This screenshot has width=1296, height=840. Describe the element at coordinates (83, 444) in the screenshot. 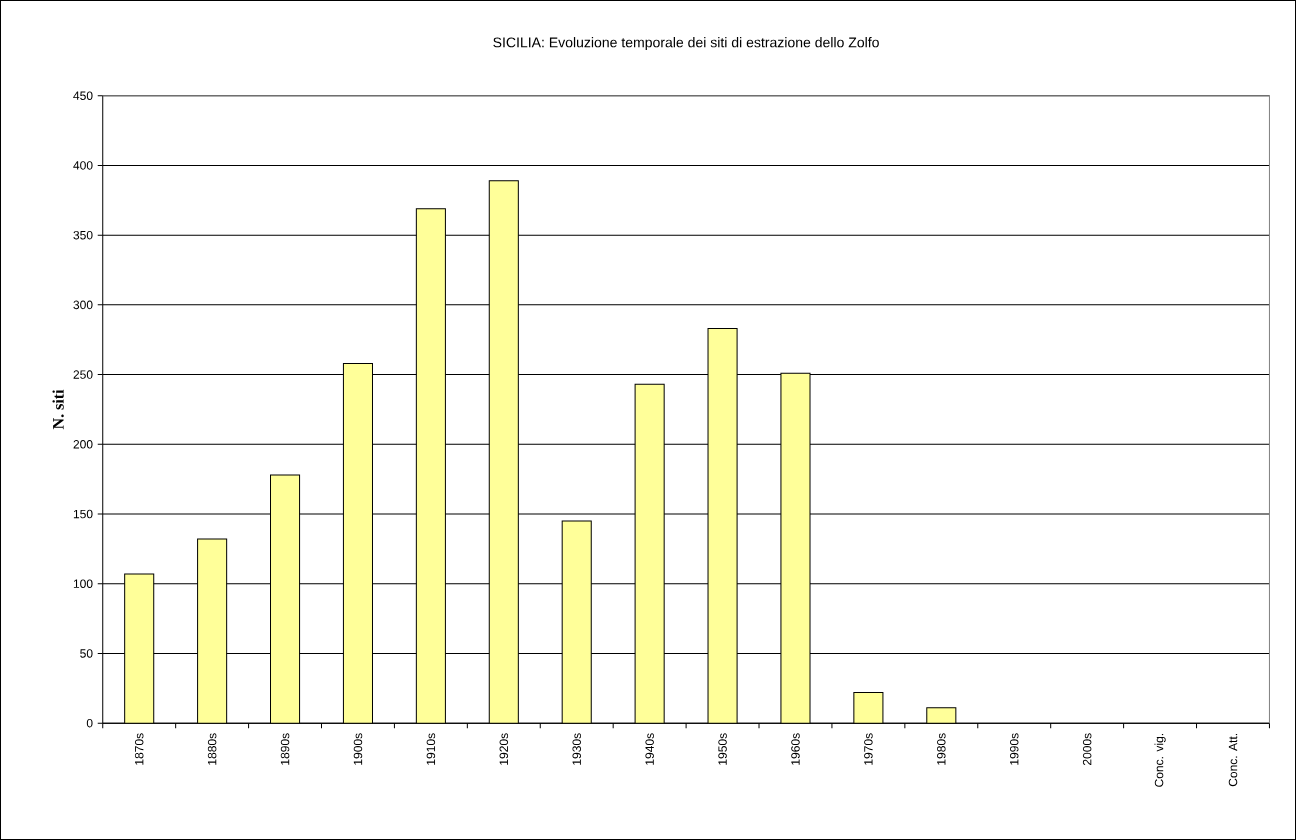

I see `y-tick-label: 200` at that location.